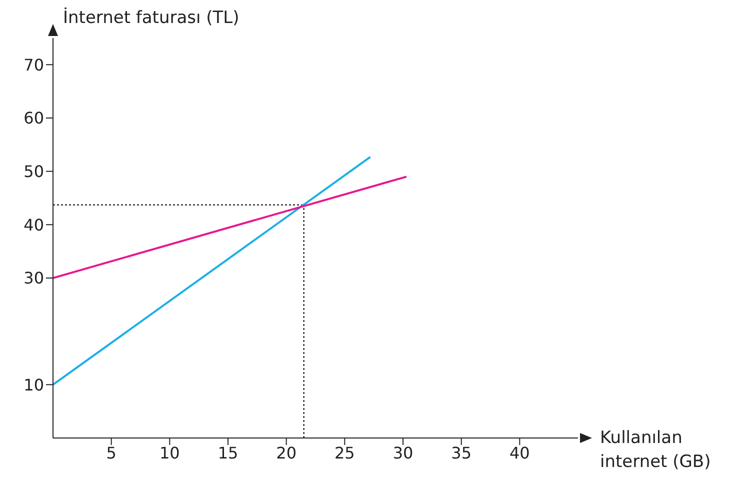 The width and height of the screenshot is (739, 482). Describe the element at coordinates (403, 452) in the screenshot. I see `x-tick-label: 30` at that location.